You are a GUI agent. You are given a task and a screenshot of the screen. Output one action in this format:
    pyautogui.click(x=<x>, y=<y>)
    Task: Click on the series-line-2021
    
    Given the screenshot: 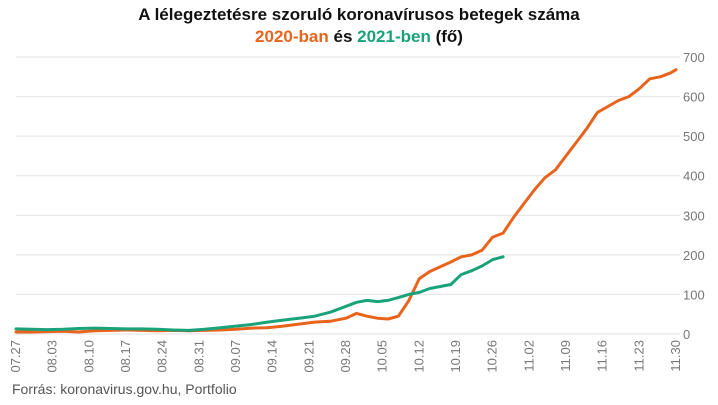 What is the action you would take?
    pyautogui.click(x=259, y=293)
    